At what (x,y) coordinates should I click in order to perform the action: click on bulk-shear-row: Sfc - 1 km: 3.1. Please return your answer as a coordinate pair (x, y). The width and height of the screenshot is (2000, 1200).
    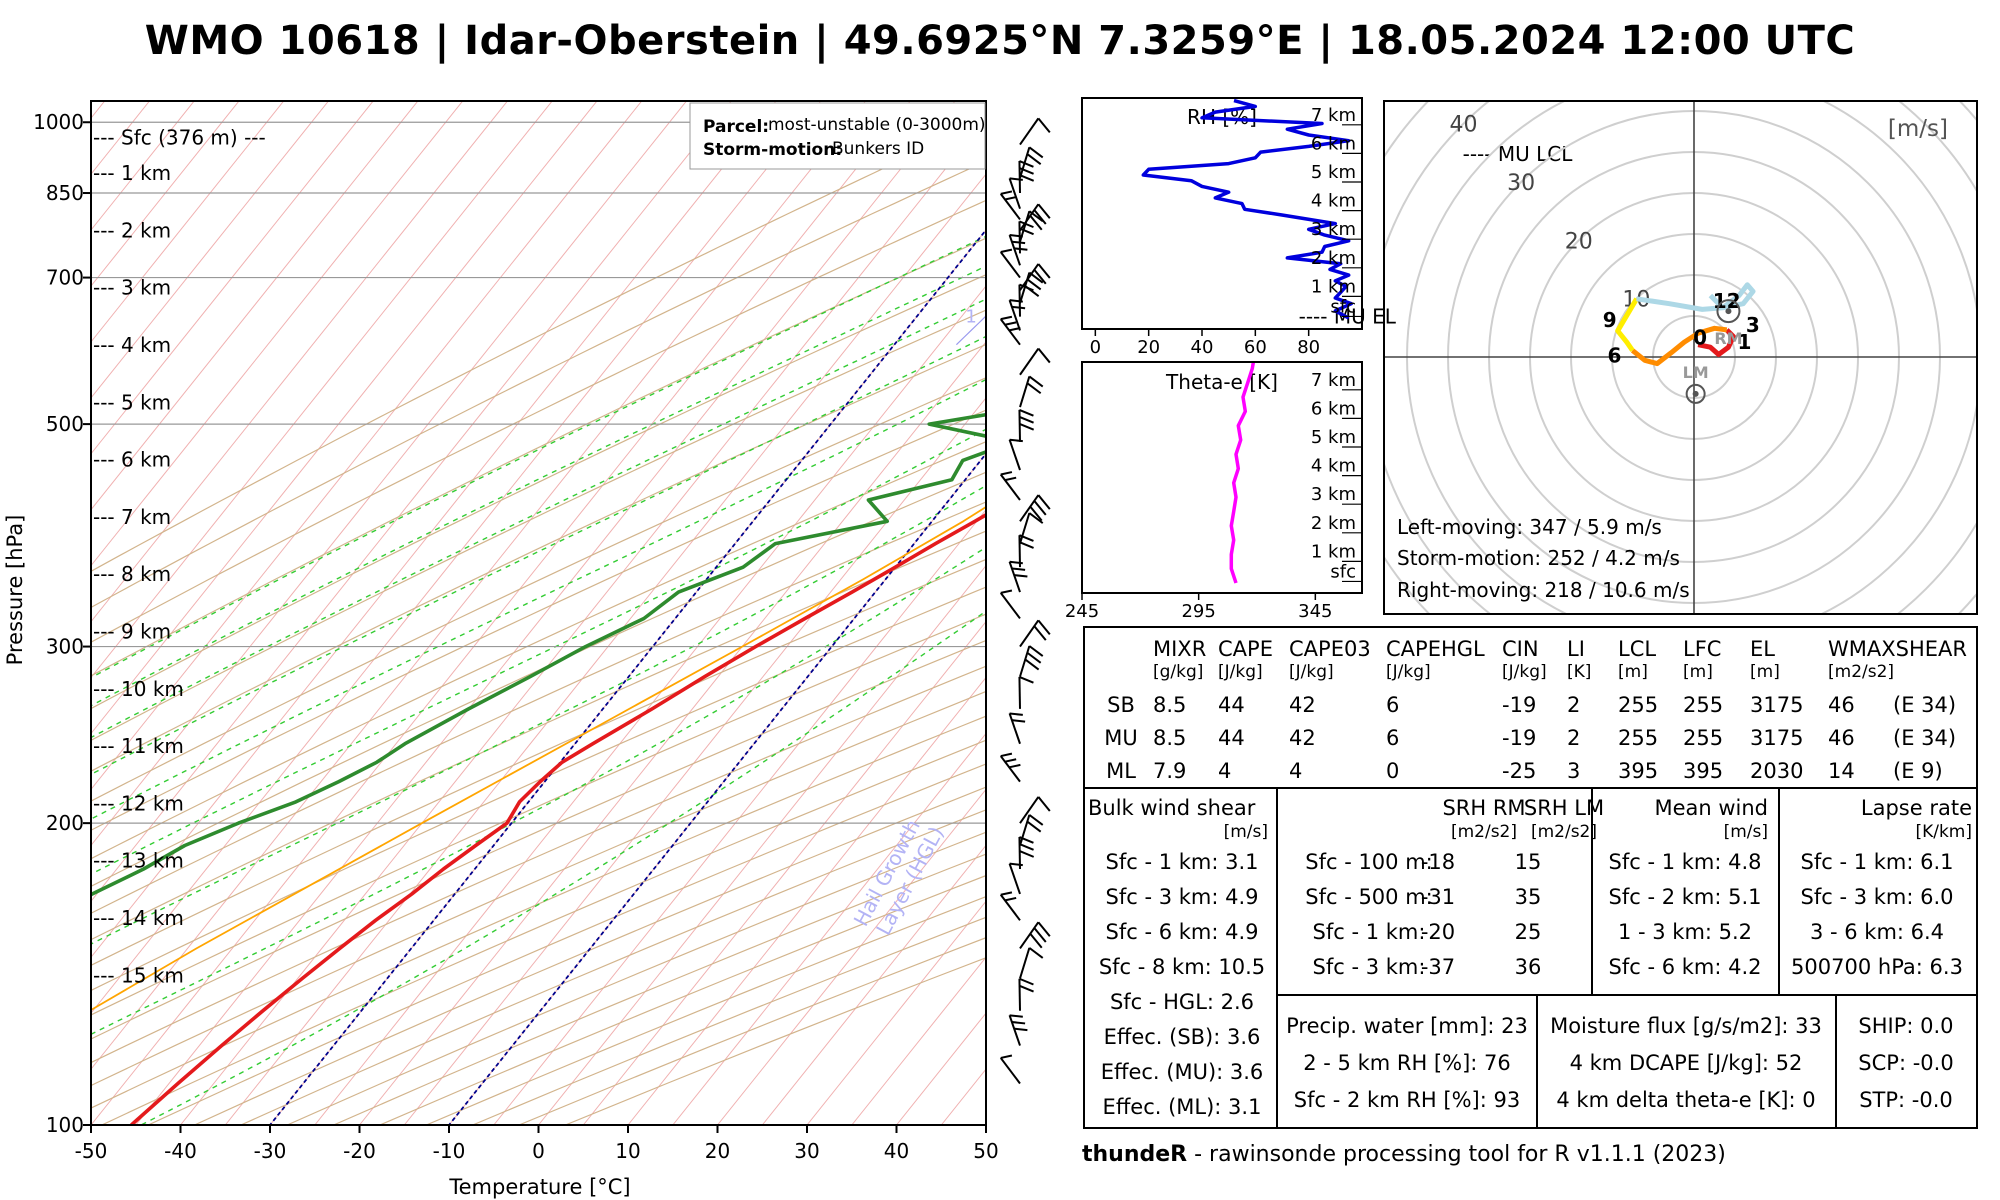
    Looking at the image, I should click on (1182, 862).